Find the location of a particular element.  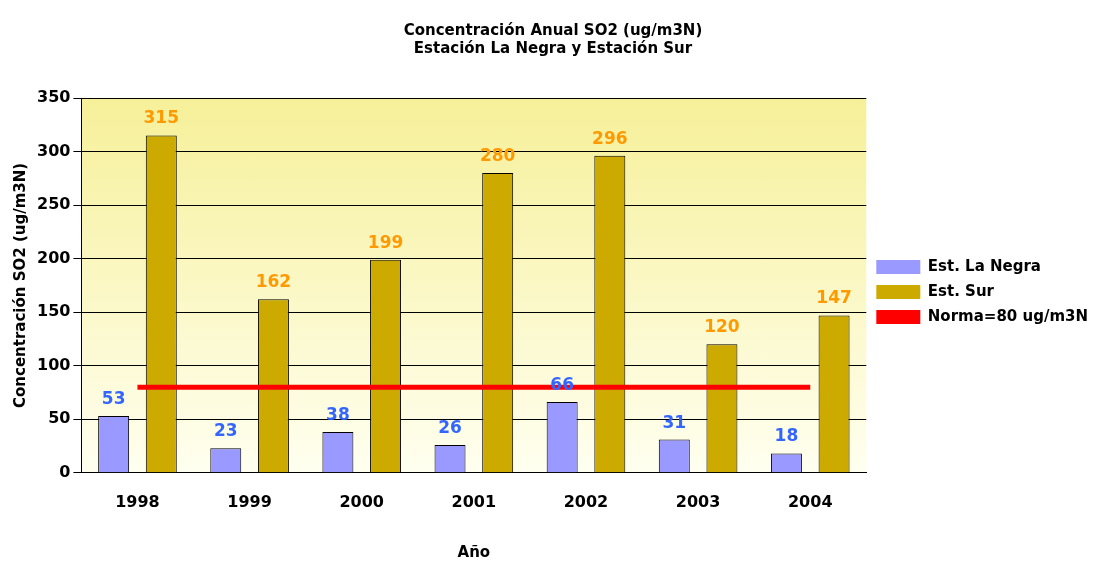

data-label: 147 is located at coordinates (834, 297).